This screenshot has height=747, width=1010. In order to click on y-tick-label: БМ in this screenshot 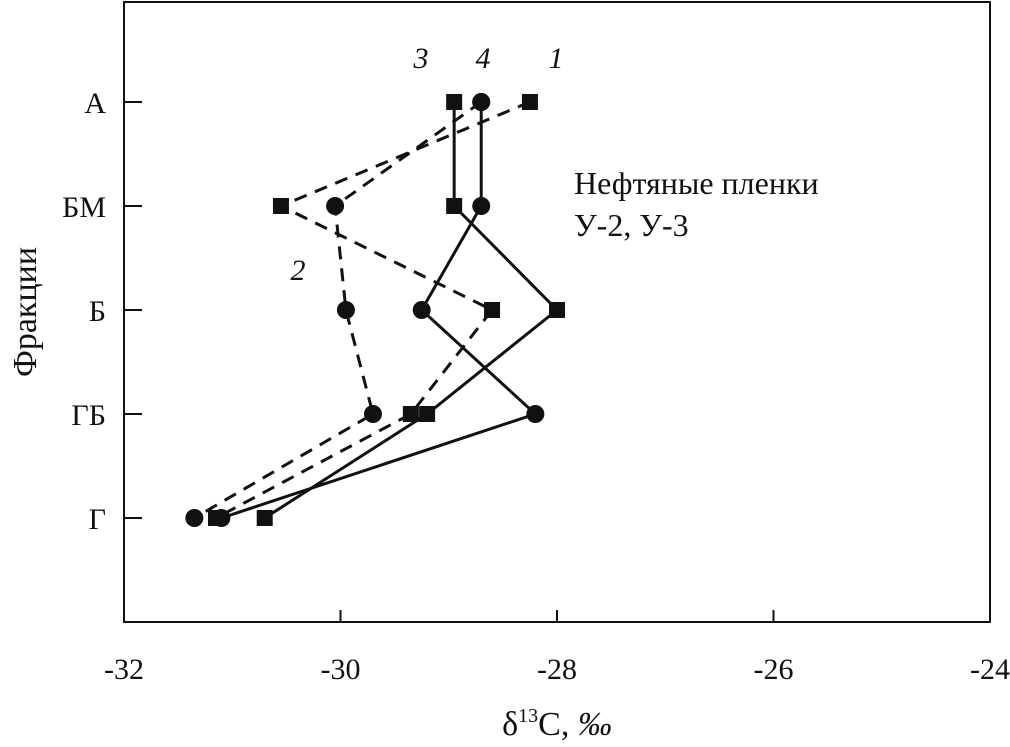, I will do `click(84, 207)`.